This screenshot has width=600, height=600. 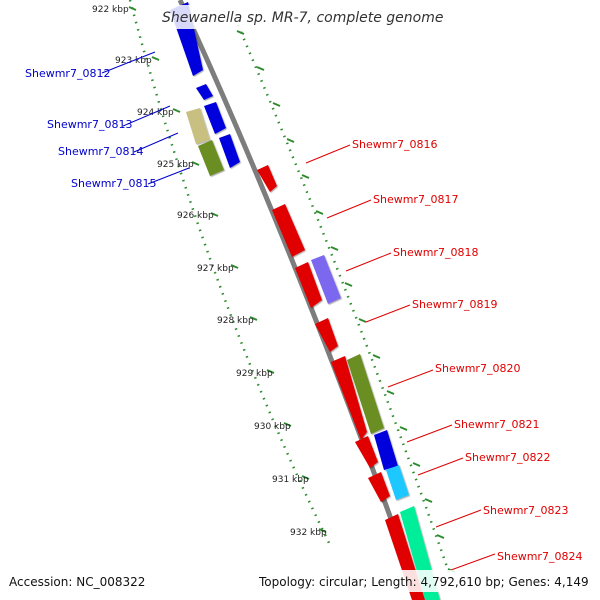 I want to click on kbp-label: 931 kbp, so click(x=290, y=480).